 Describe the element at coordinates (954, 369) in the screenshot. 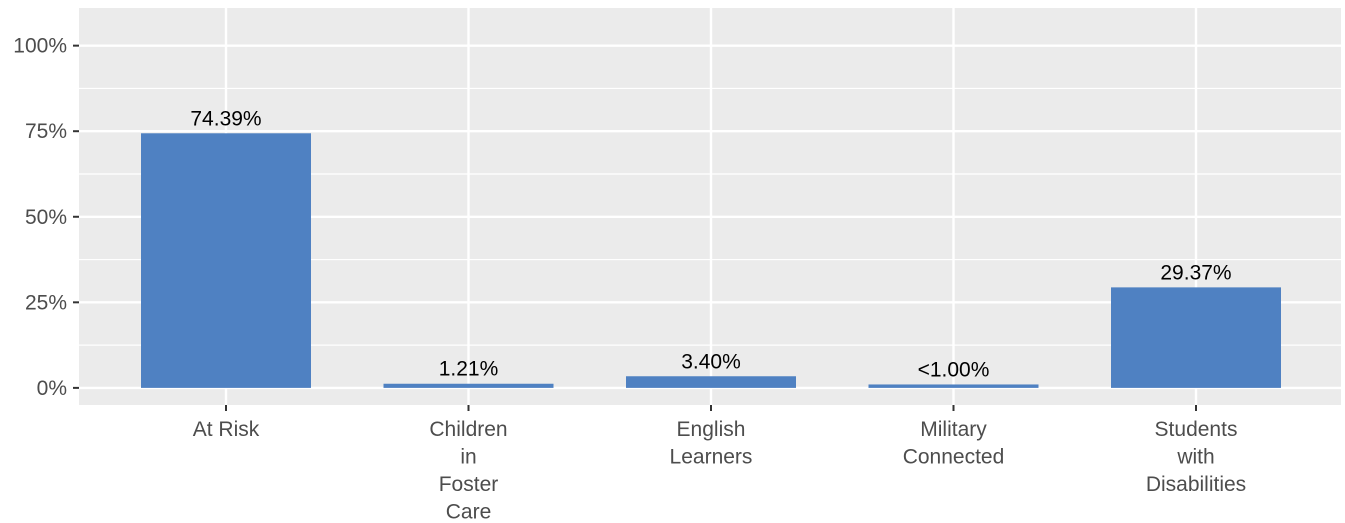

I see `data-label: <1.00%` at that location.